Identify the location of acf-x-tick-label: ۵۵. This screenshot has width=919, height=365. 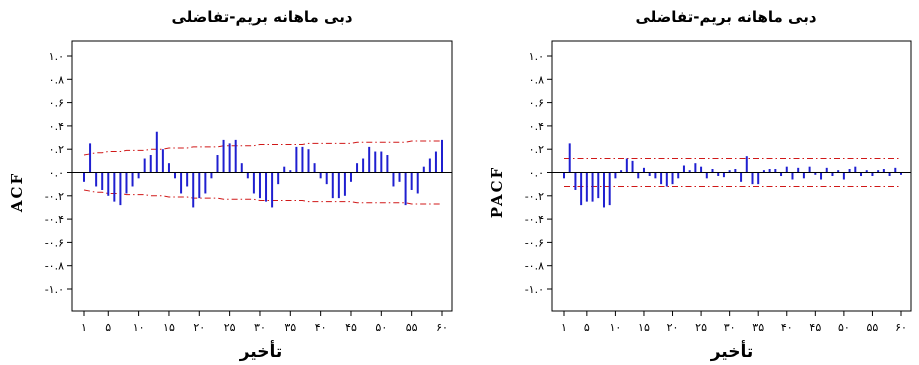
(412, 327).